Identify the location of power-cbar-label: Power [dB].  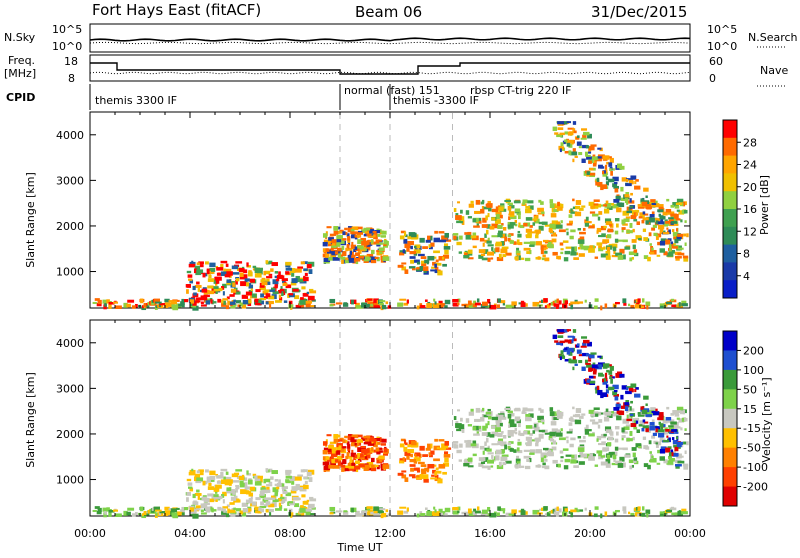
(764, 205).